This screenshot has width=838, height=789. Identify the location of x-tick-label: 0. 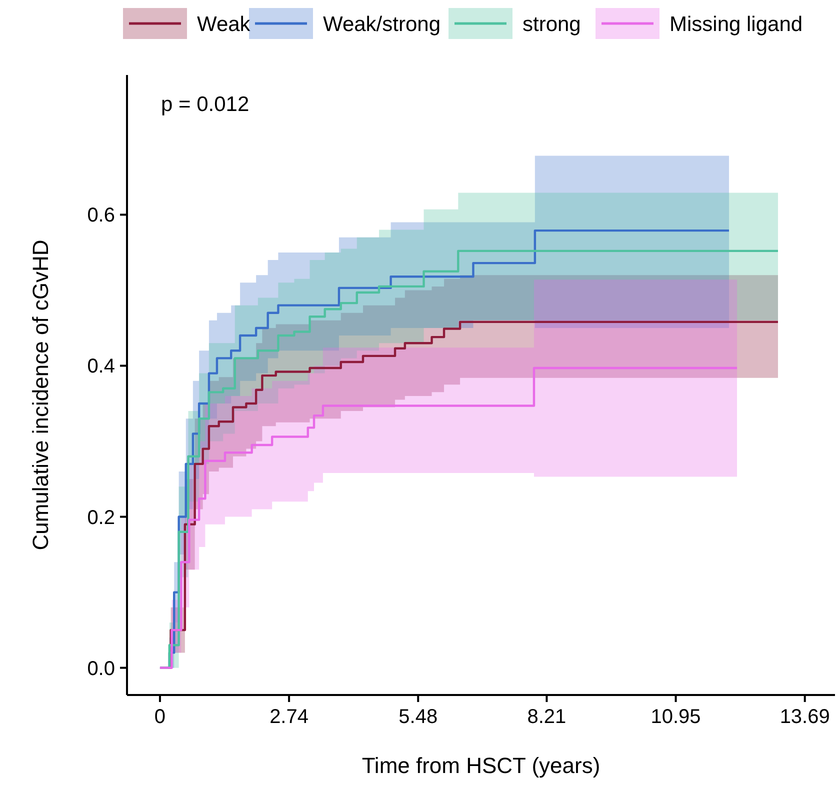
(160, 717).